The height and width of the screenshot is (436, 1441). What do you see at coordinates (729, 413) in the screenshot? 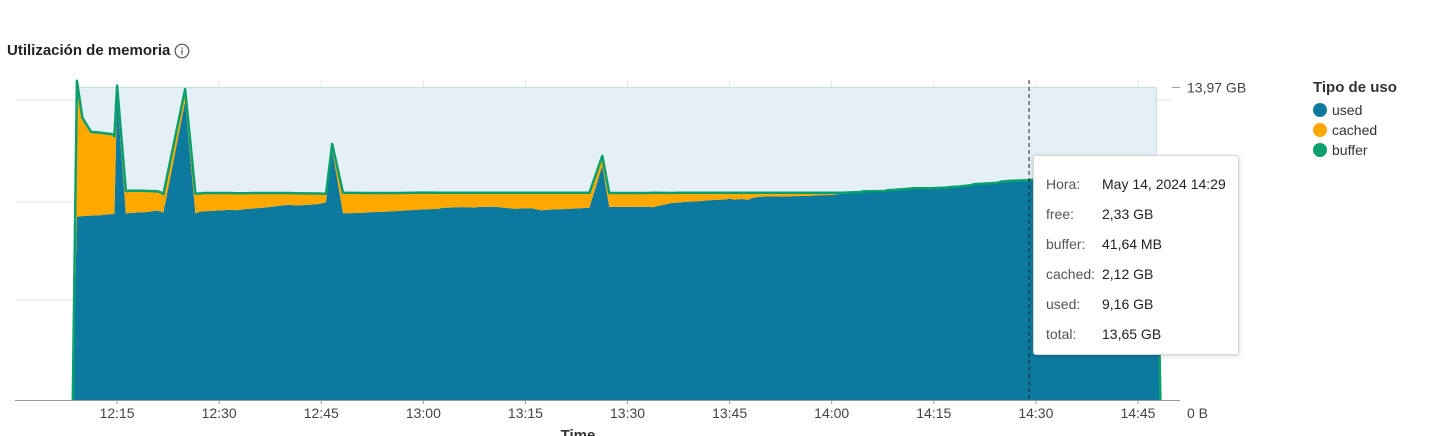
I see `x-tick-label: 13:45` at bounding box center [729, 413].